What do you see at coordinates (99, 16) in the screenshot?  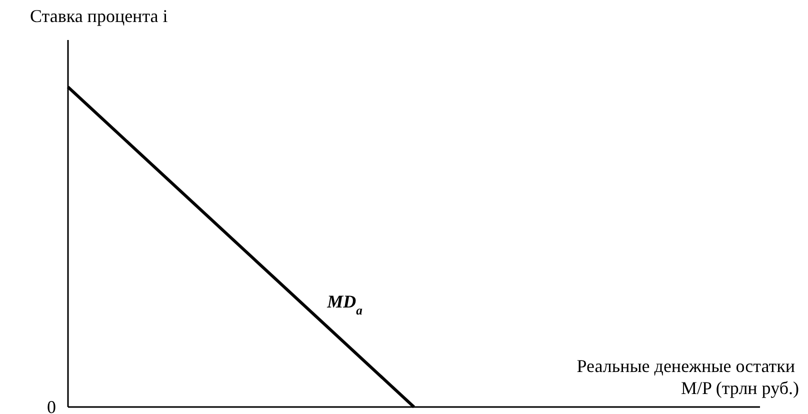 I see `y-axis-title: Ставка процента i` at bounding box center [99, 16].